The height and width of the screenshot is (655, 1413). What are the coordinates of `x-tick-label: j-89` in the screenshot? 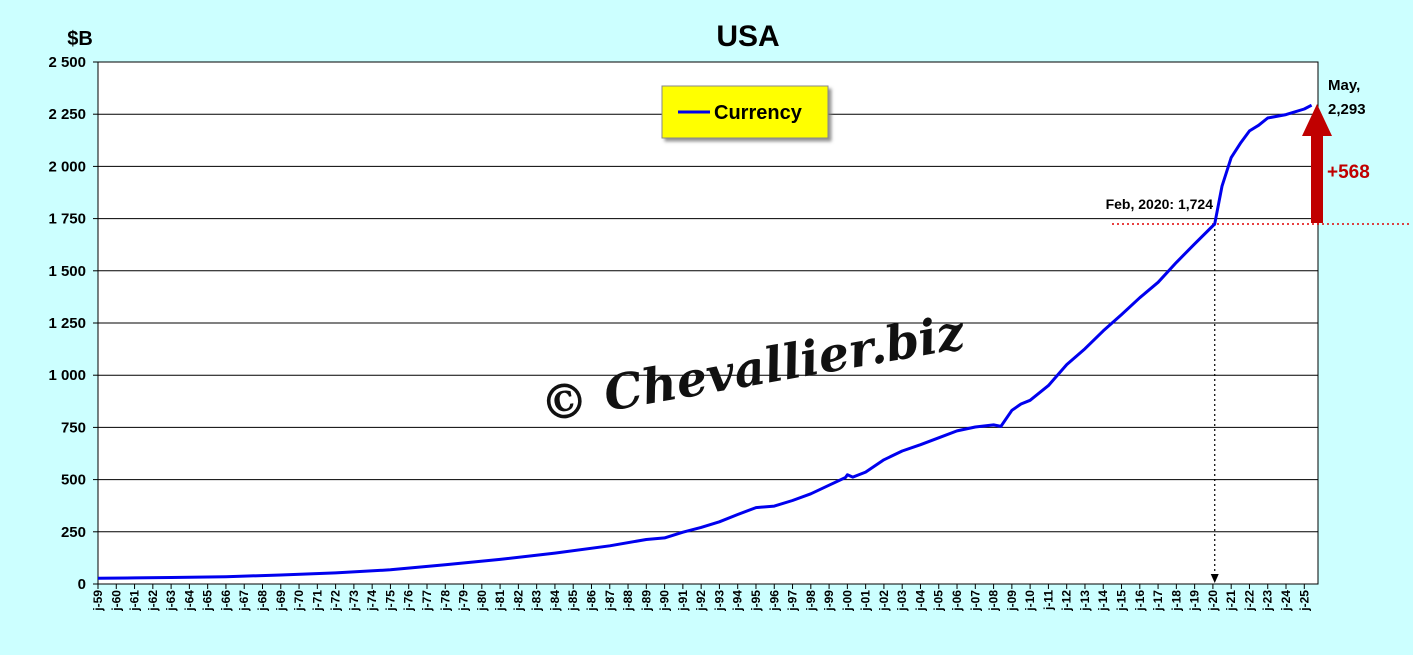 It's located at (646, 601).